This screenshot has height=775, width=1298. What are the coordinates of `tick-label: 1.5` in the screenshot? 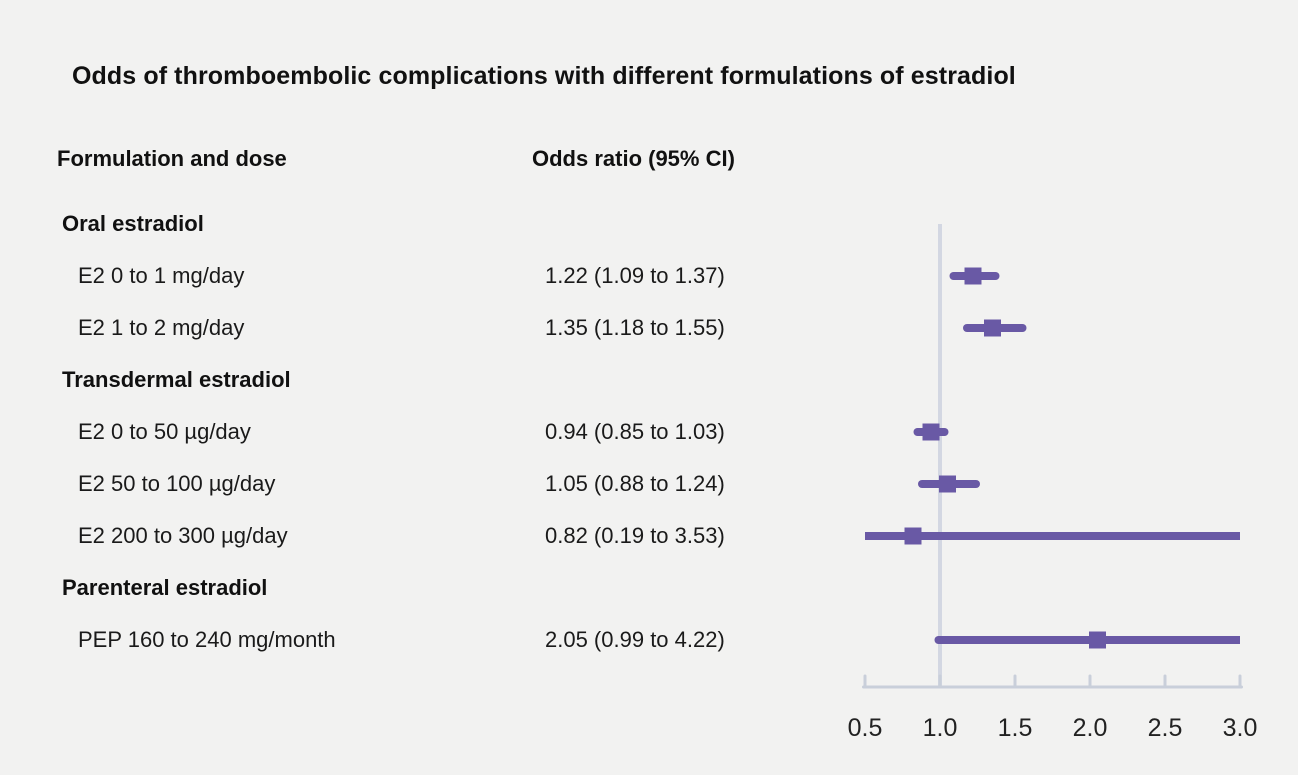 It's located at (1015, 728).